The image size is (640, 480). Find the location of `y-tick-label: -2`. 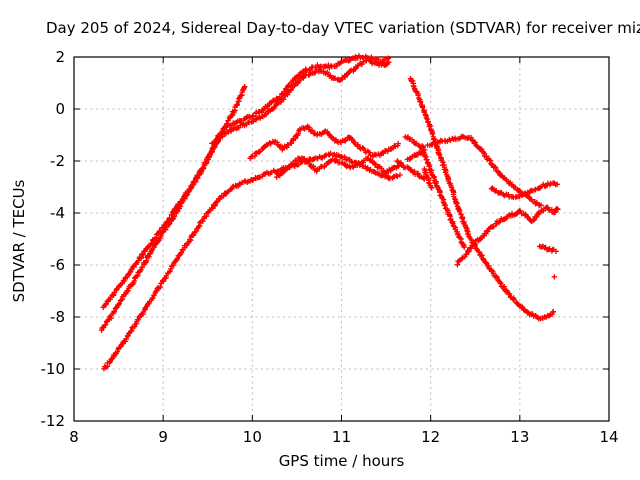

y-tick-label: -2 is located at coordinates (57, 161).